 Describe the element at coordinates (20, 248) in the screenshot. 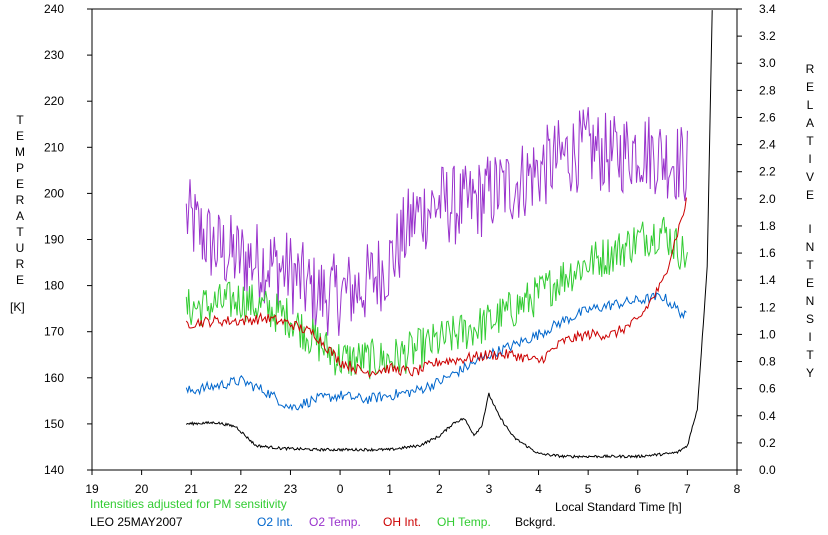

I see `left-axis-letter: U` at that location.